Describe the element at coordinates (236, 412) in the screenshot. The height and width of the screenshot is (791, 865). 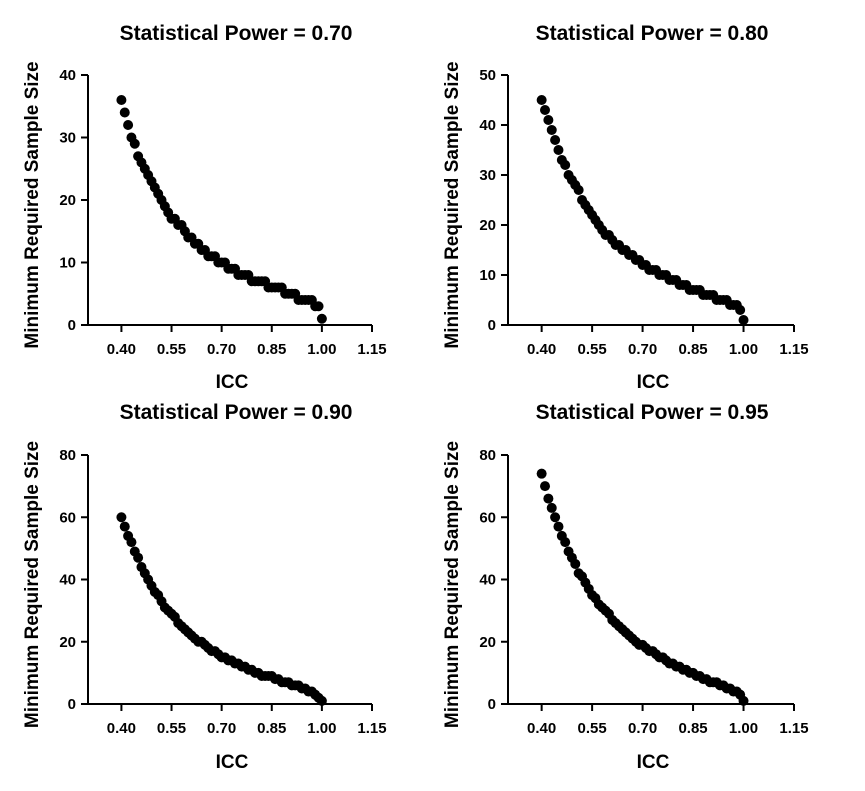
I see `chart-title: Statistical Power = 0.90` at that location.